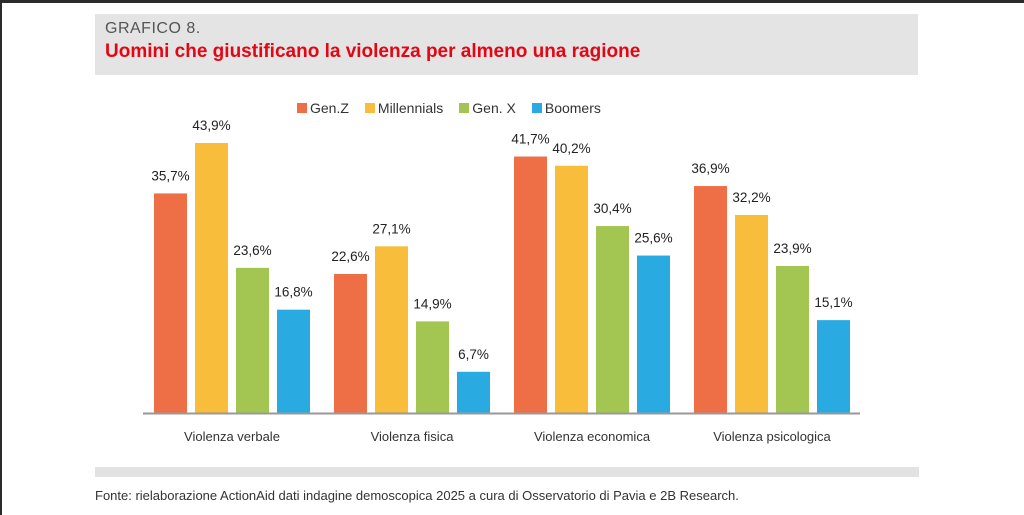 The width and height of the screenshot is (1024, 515). I want to click on legend-label: Millennials, so click(410, 108).